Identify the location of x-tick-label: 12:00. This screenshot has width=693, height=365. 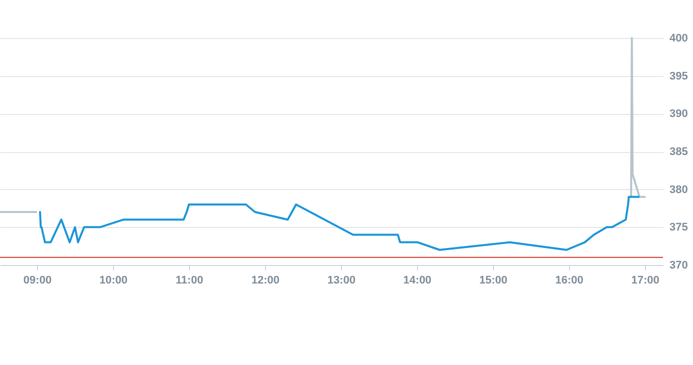
(265, 280).